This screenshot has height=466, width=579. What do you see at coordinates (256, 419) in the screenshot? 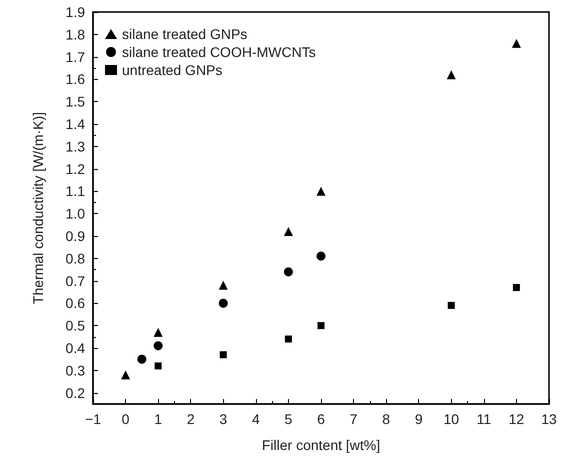
I see `x-tick-label: 4` at bounding box center [256, 419].